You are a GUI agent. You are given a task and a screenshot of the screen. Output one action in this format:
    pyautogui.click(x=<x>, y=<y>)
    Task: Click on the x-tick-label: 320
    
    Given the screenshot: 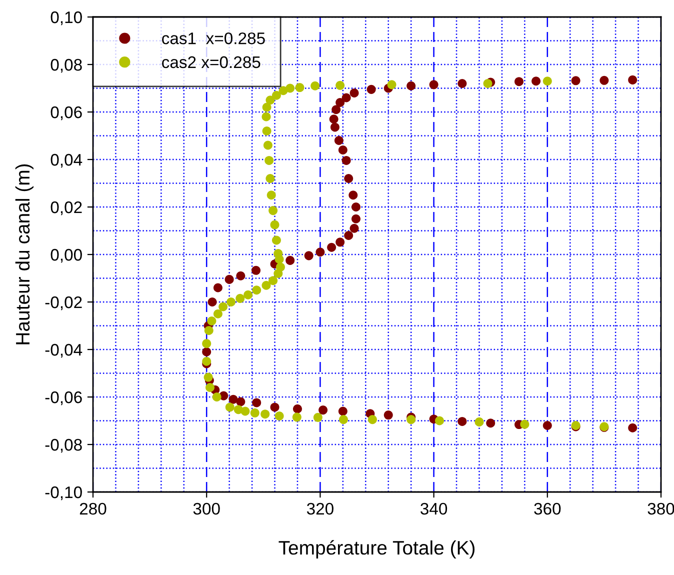 What is the action you would take?
    pyautogui.click(x=320, y=508)
    